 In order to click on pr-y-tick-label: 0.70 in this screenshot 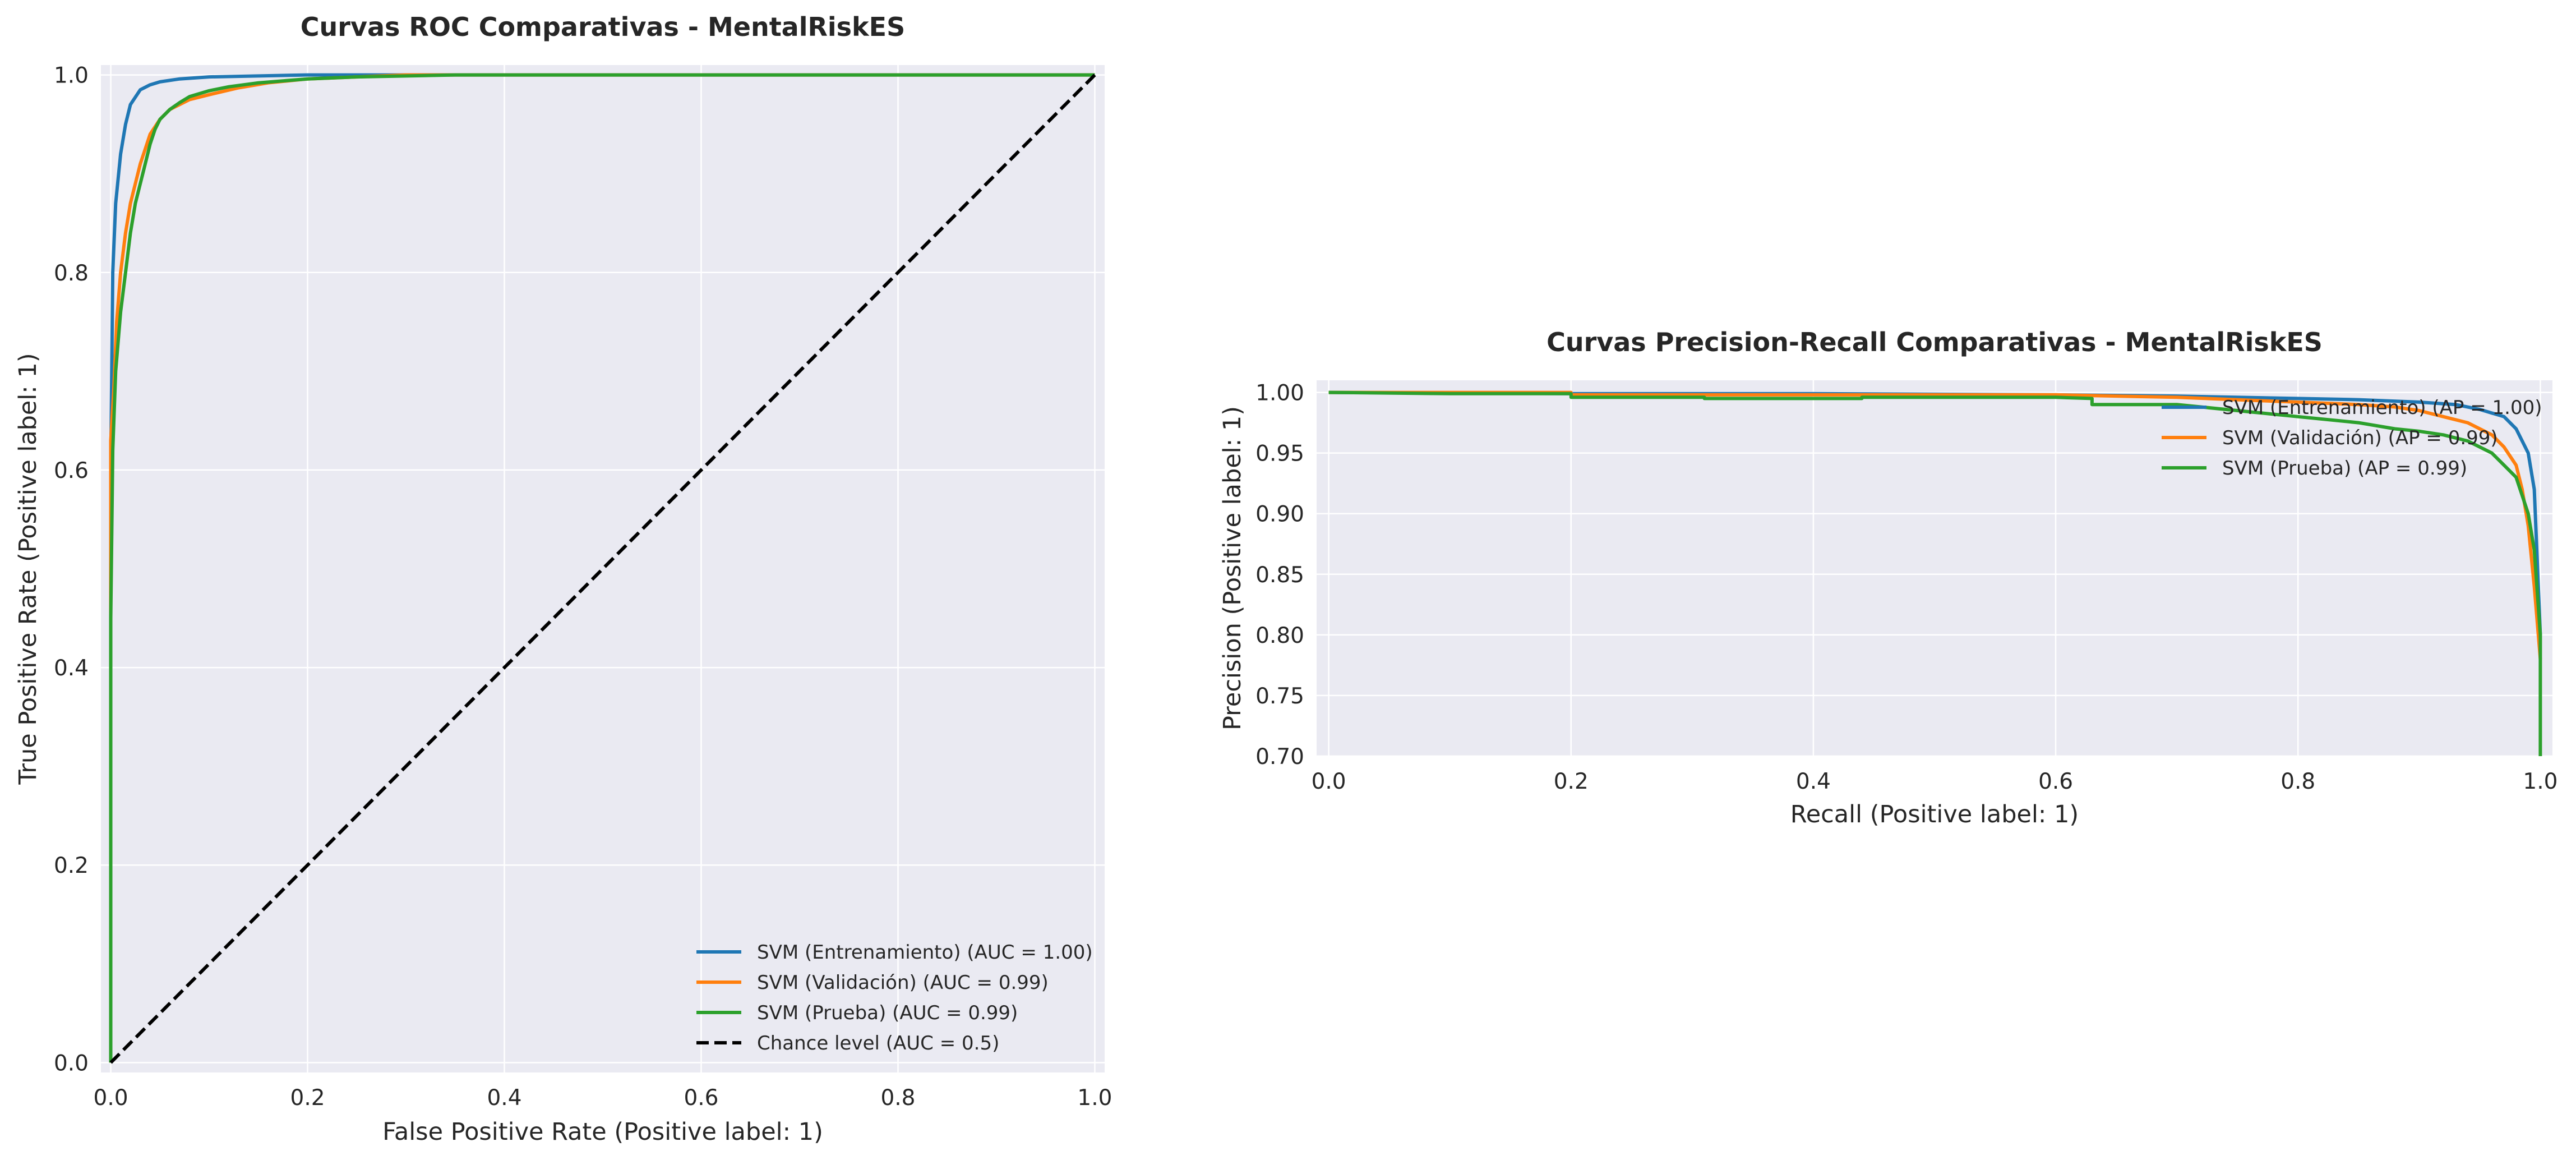, I will do `click(1279, 757)`.